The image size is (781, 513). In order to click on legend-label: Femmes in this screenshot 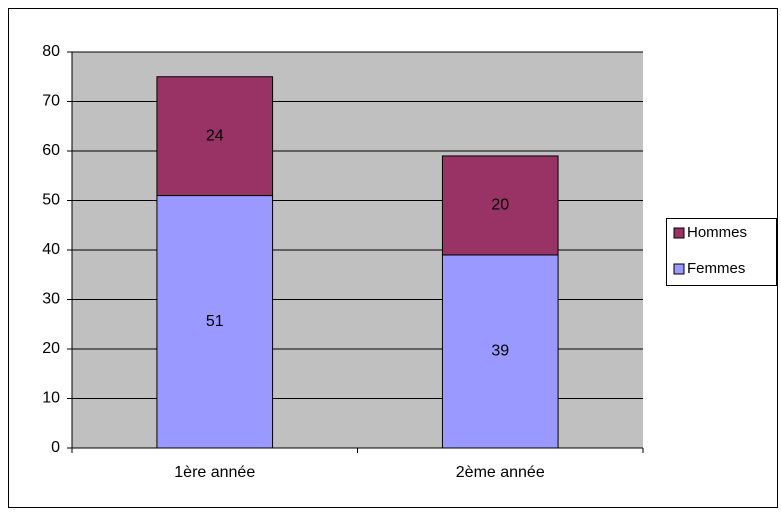, I will do `click(716, 268)`.